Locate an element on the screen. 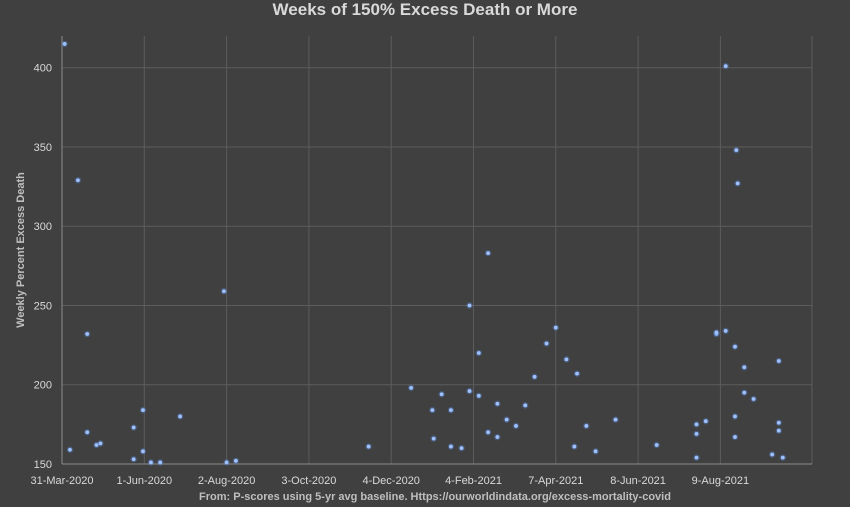  x-tick-label: 8-Jun-2021 is located at coordinates (638, 481).